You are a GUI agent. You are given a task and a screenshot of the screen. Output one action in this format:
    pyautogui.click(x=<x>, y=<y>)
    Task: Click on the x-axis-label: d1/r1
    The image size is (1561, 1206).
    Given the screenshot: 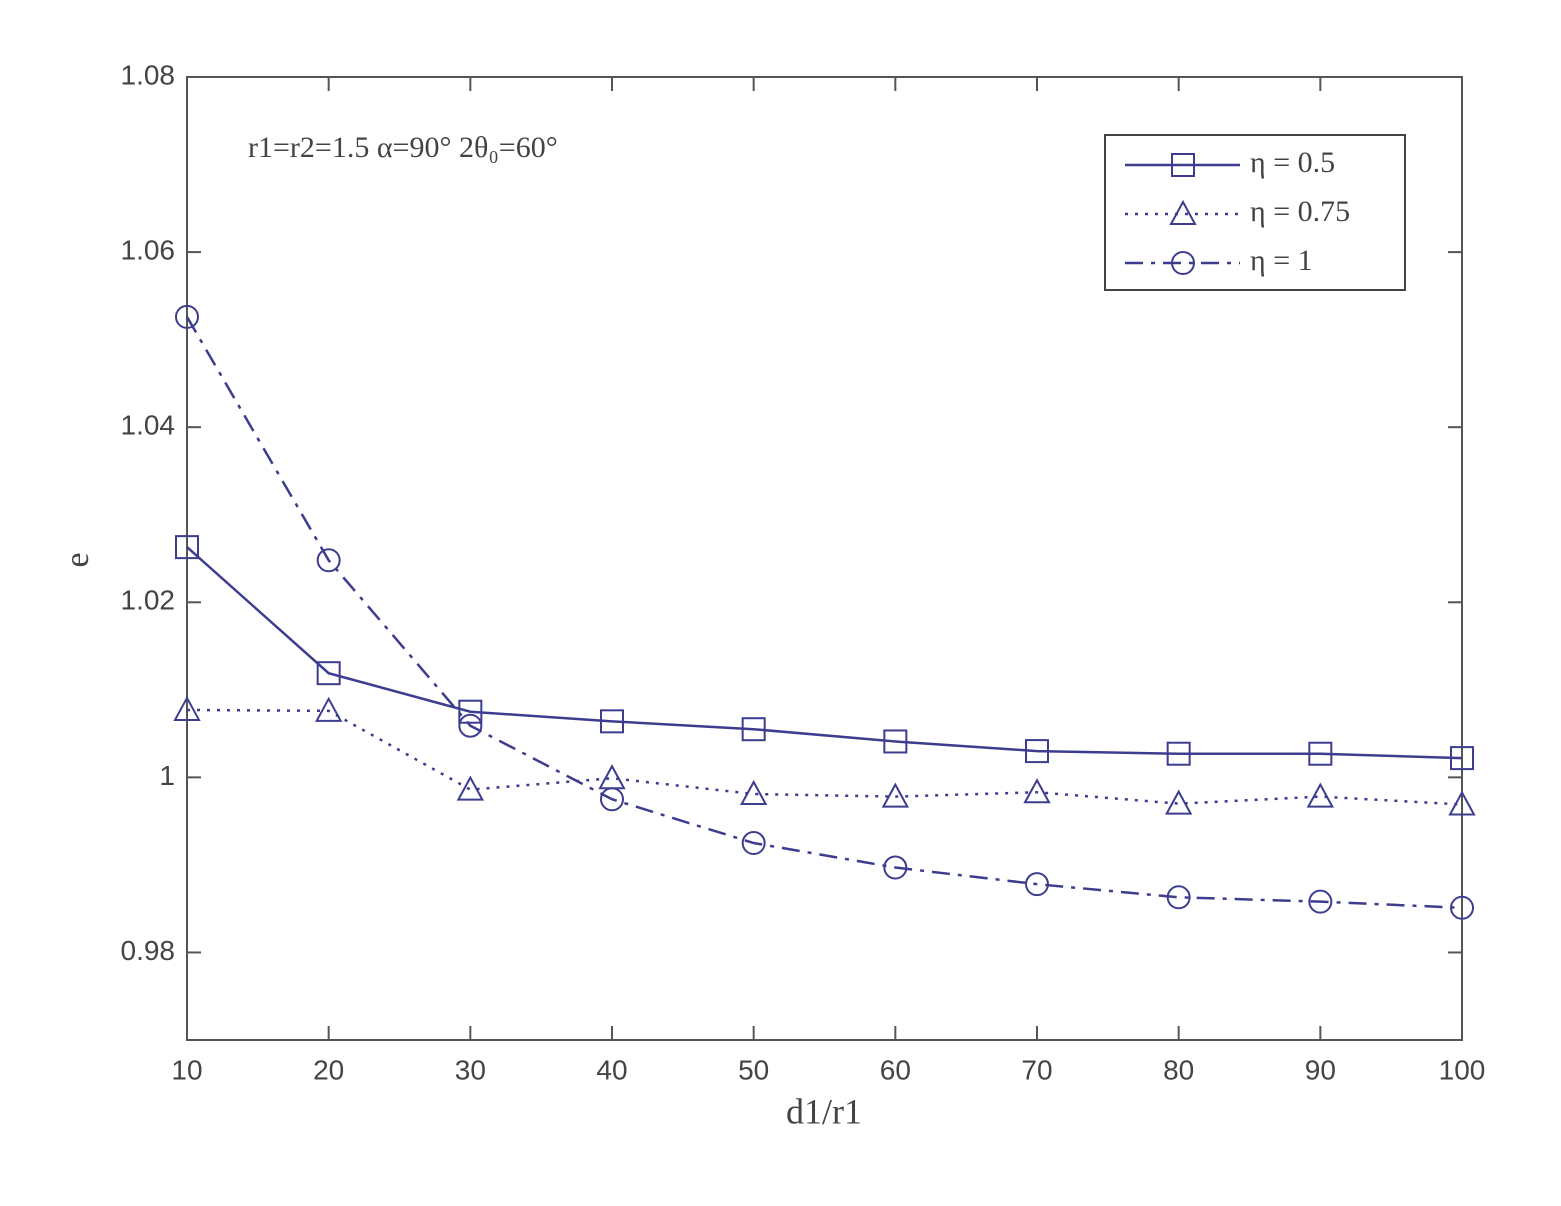 What is the action you would take?
    pyautogui.click(x=824, y=1111)
    